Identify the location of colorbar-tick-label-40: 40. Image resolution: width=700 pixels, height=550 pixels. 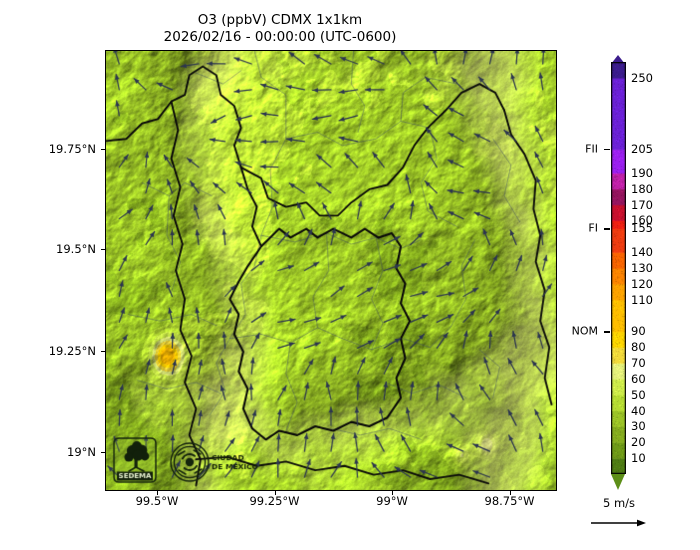
(638, 410).